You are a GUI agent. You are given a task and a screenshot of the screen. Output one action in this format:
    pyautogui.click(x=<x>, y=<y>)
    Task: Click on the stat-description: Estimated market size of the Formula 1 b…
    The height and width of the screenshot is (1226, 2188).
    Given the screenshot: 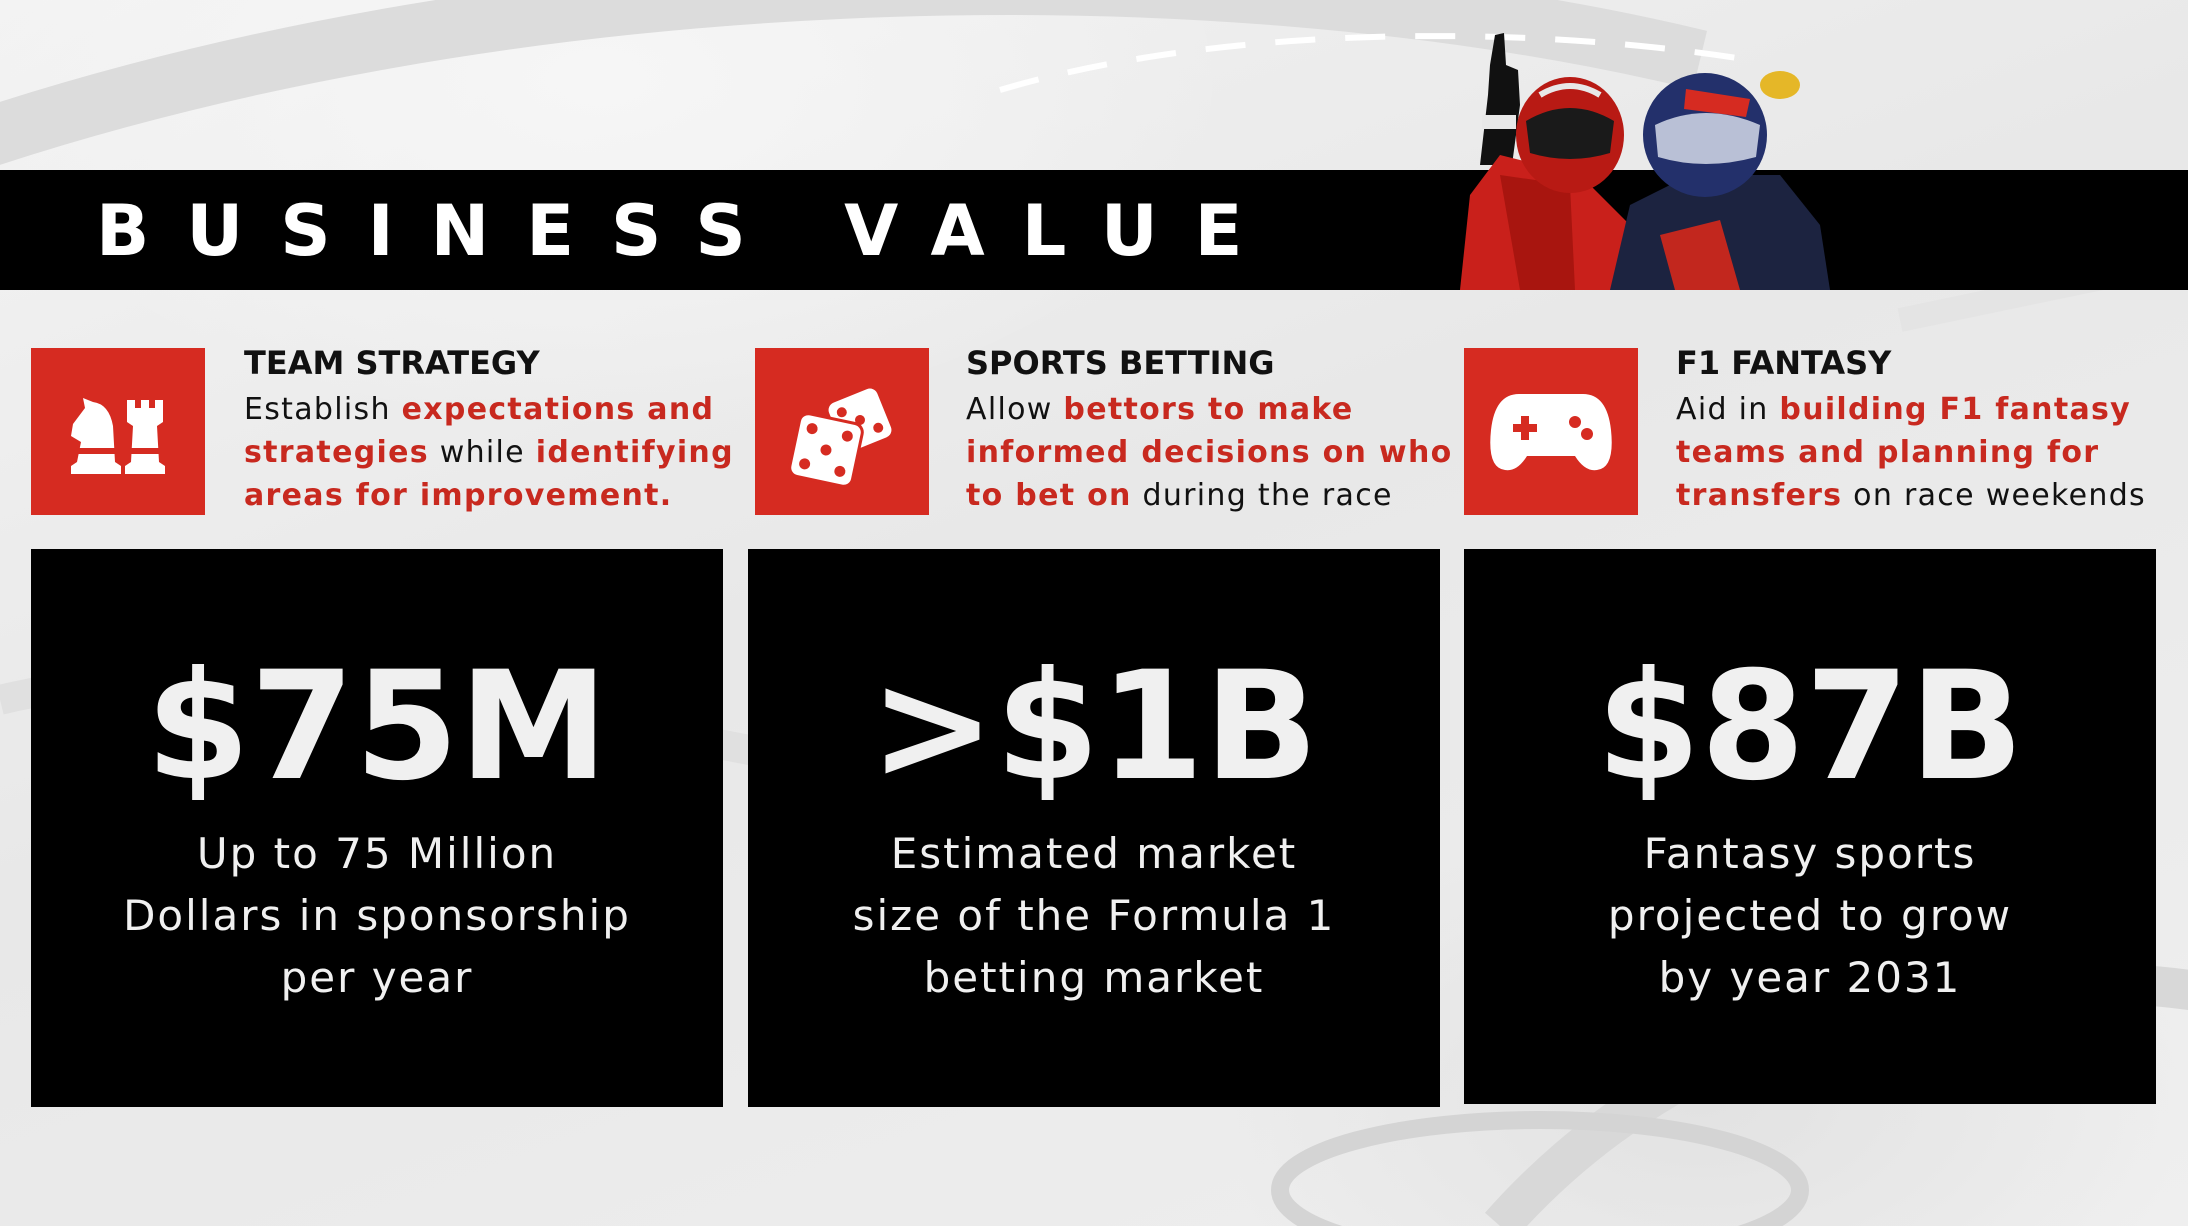 What is the action you would take?
    pyautogui.click(x=1094, y=916)
    